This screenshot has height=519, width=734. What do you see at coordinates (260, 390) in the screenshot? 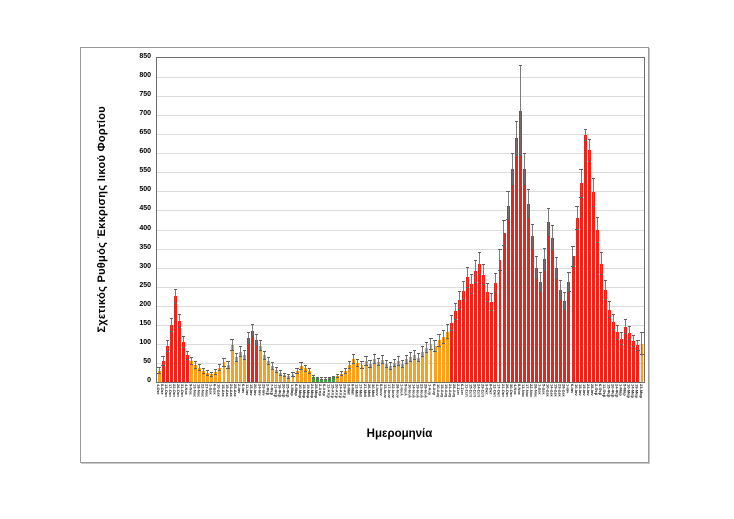
I see `x-tick-label: 24-Ιαν` at bounding box center [260, 390].